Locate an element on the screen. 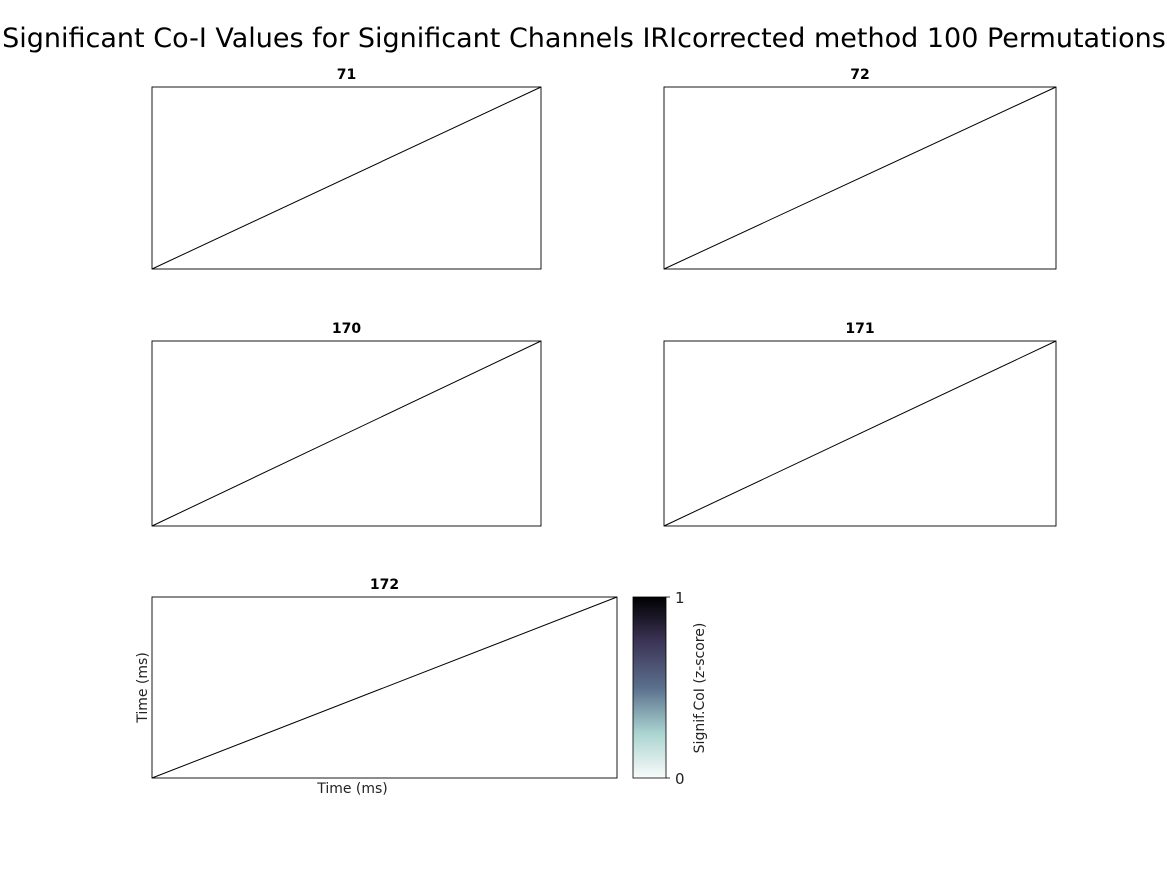 This screenshot has width=1167, height=875. colorbar-max-label: 1 is located at coordinates (680, 598).